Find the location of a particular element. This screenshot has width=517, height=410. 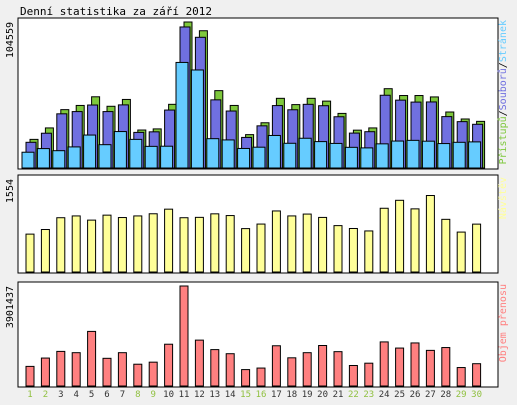

legend-item: Přístupů is located at coordinates (503, 140).